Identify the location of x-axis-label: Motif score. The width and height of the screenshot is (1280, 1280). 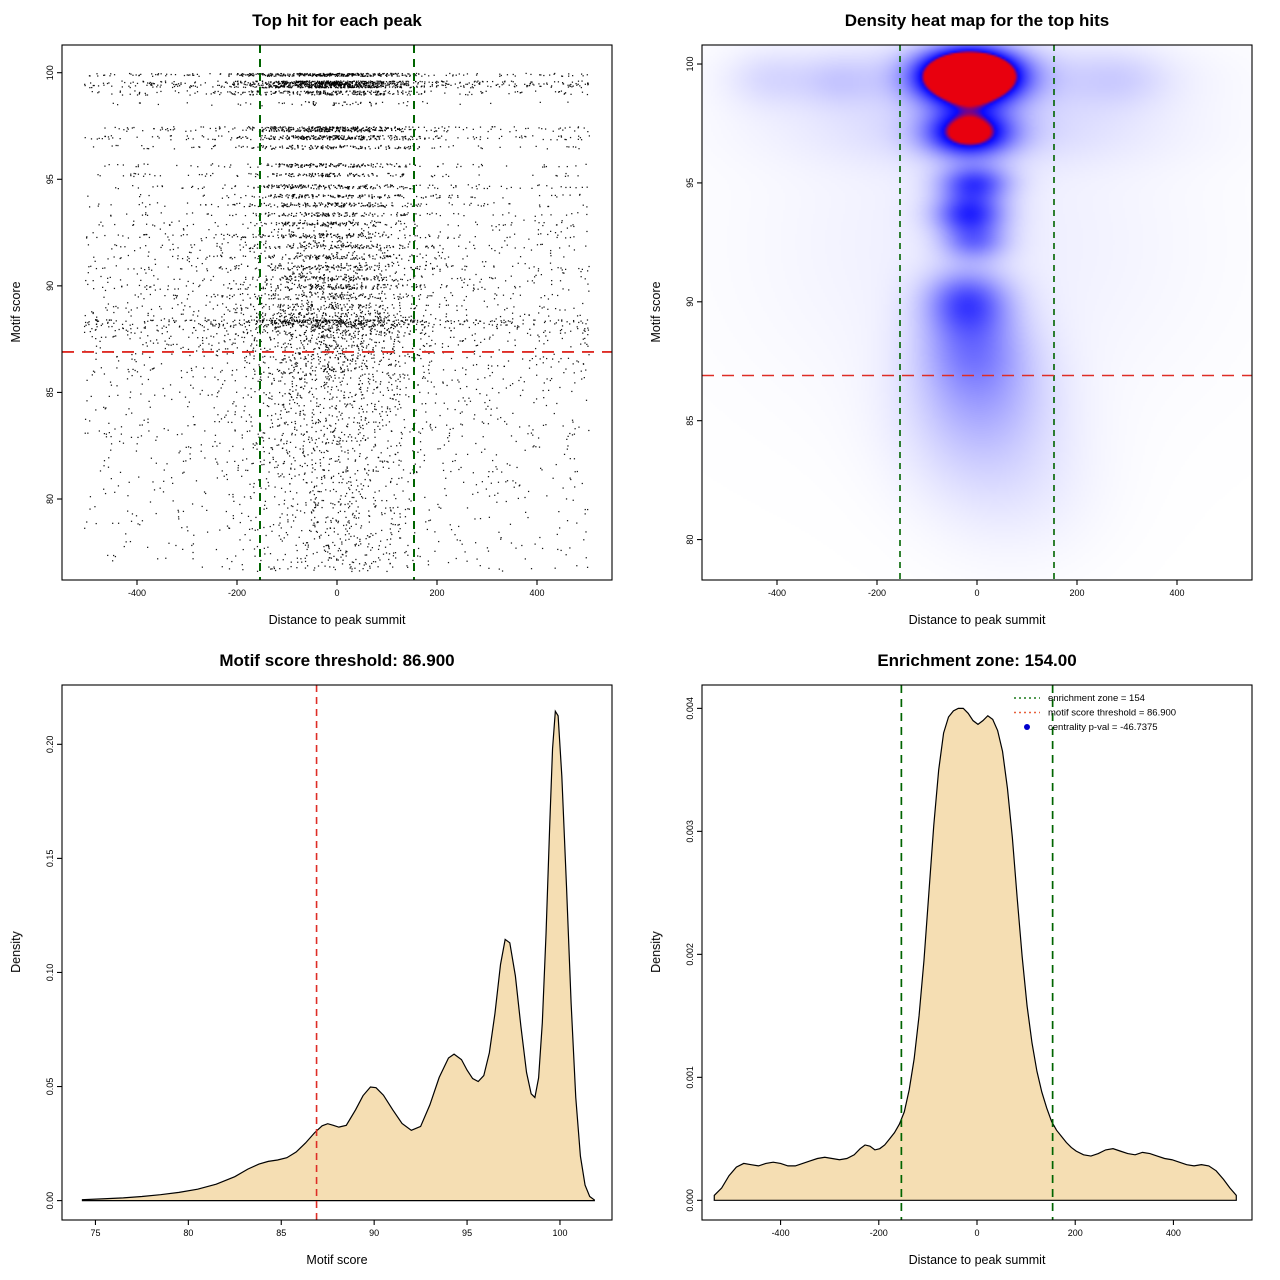
(337, 1260).